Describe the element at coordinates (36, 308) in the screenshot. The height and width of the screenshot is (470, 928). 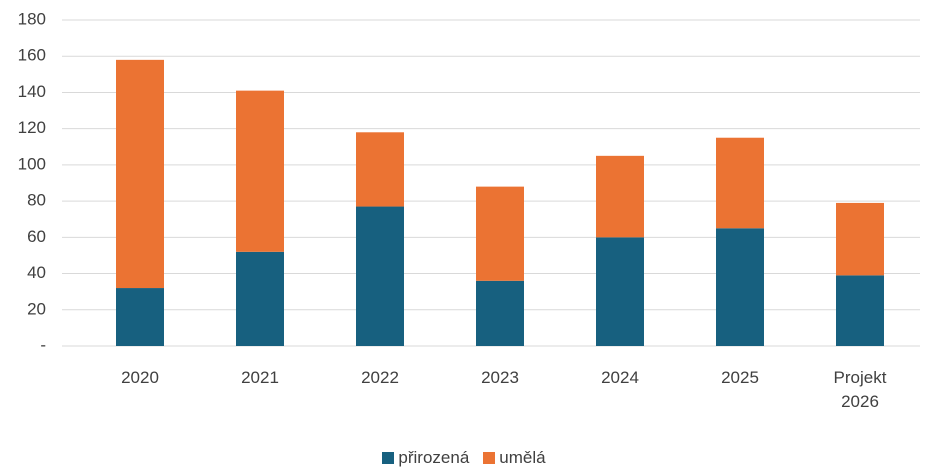
I see `y-tick-label: 20` at that location.